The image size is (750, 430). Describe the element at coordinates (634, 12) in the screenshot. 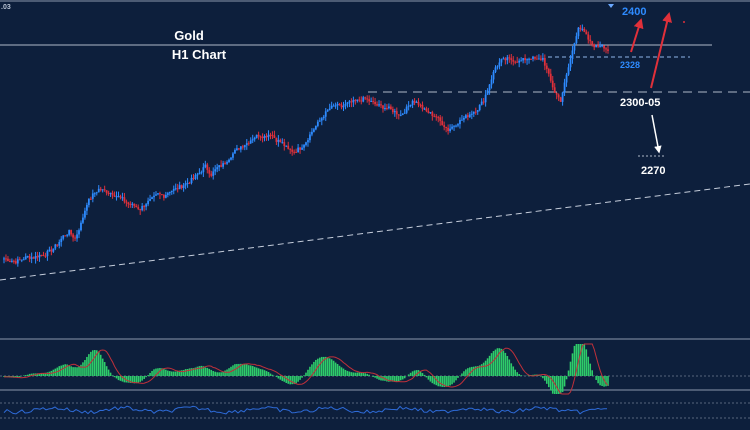

I see `target-high-label: 2400` at that location.